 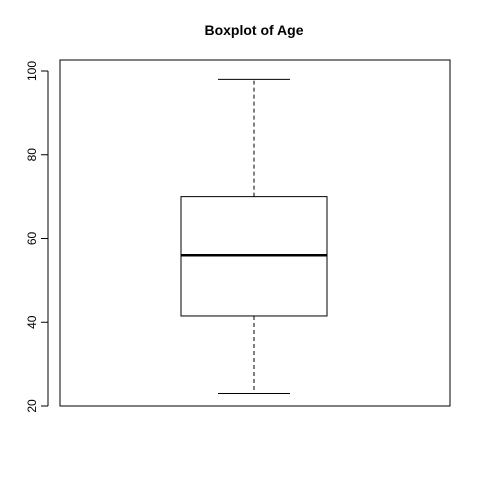 What do you see at coordinates (253, 30) in the screenshot?
I see `chart-title: Boxplot of Age` at bounding box center [253, 30].